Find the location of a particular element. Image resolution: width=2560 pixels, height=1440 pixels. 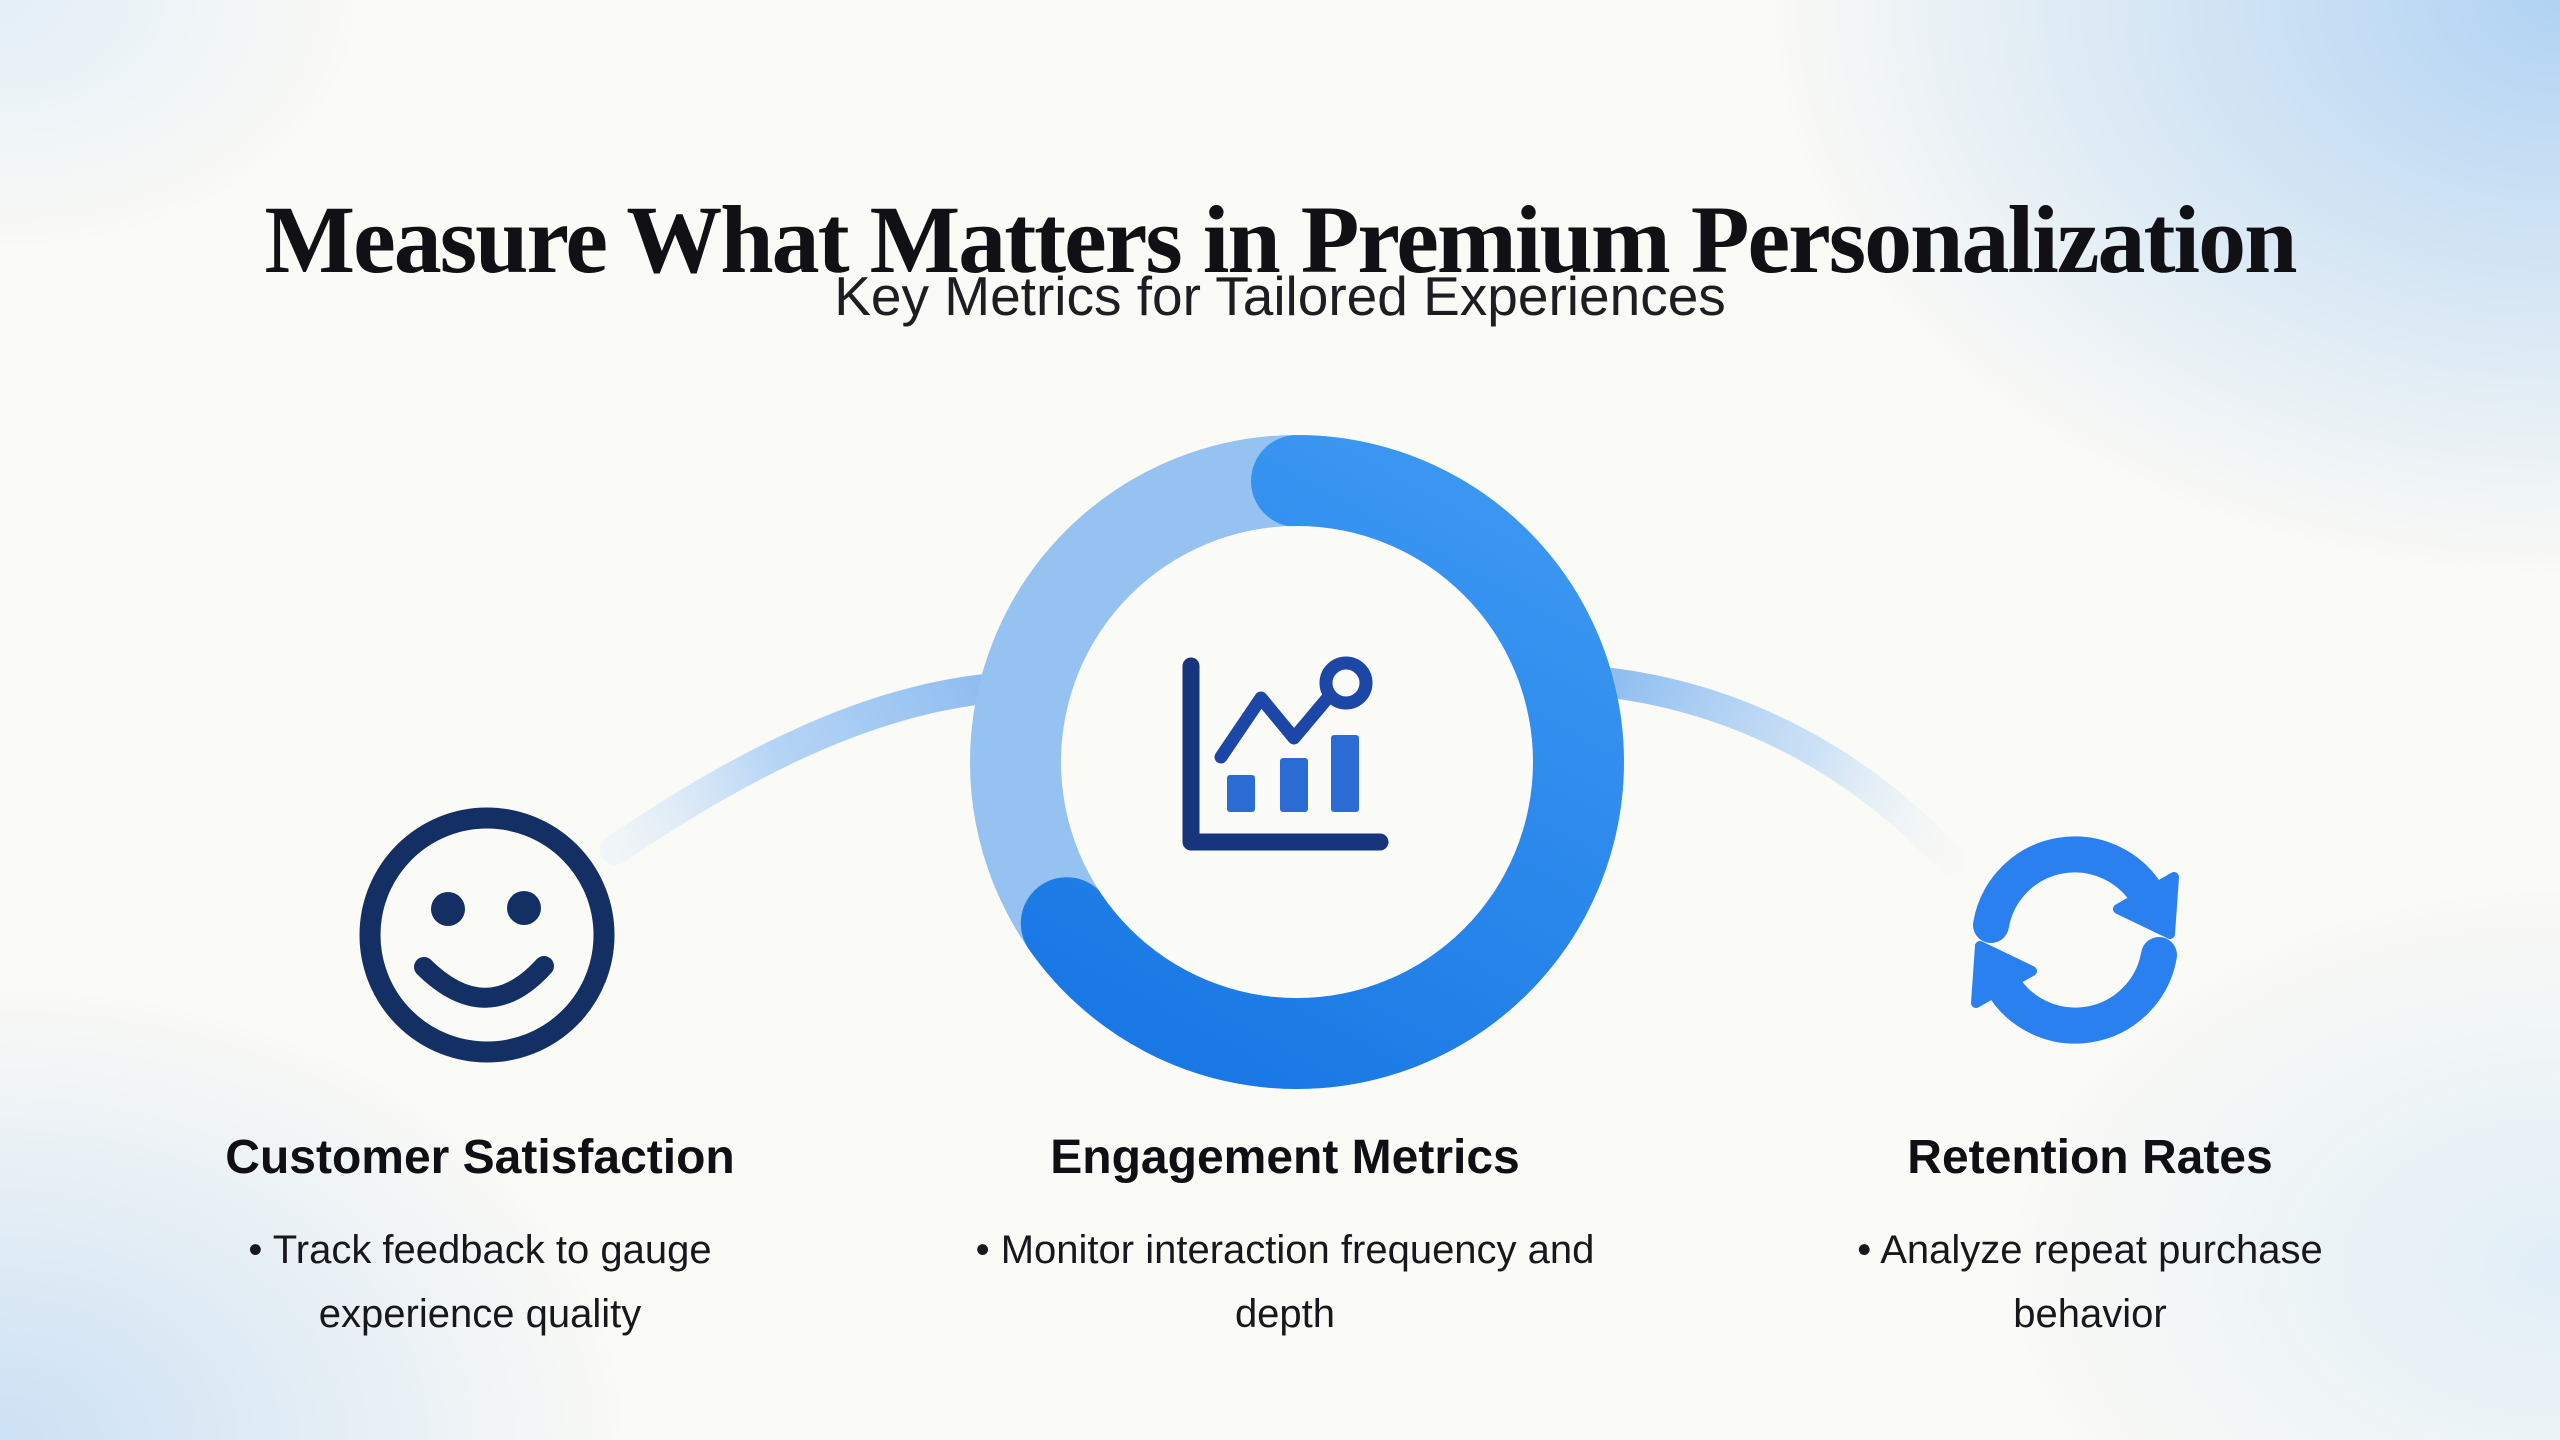

section-title: Customer Satisfaction is located at coordinates (480, 1157).